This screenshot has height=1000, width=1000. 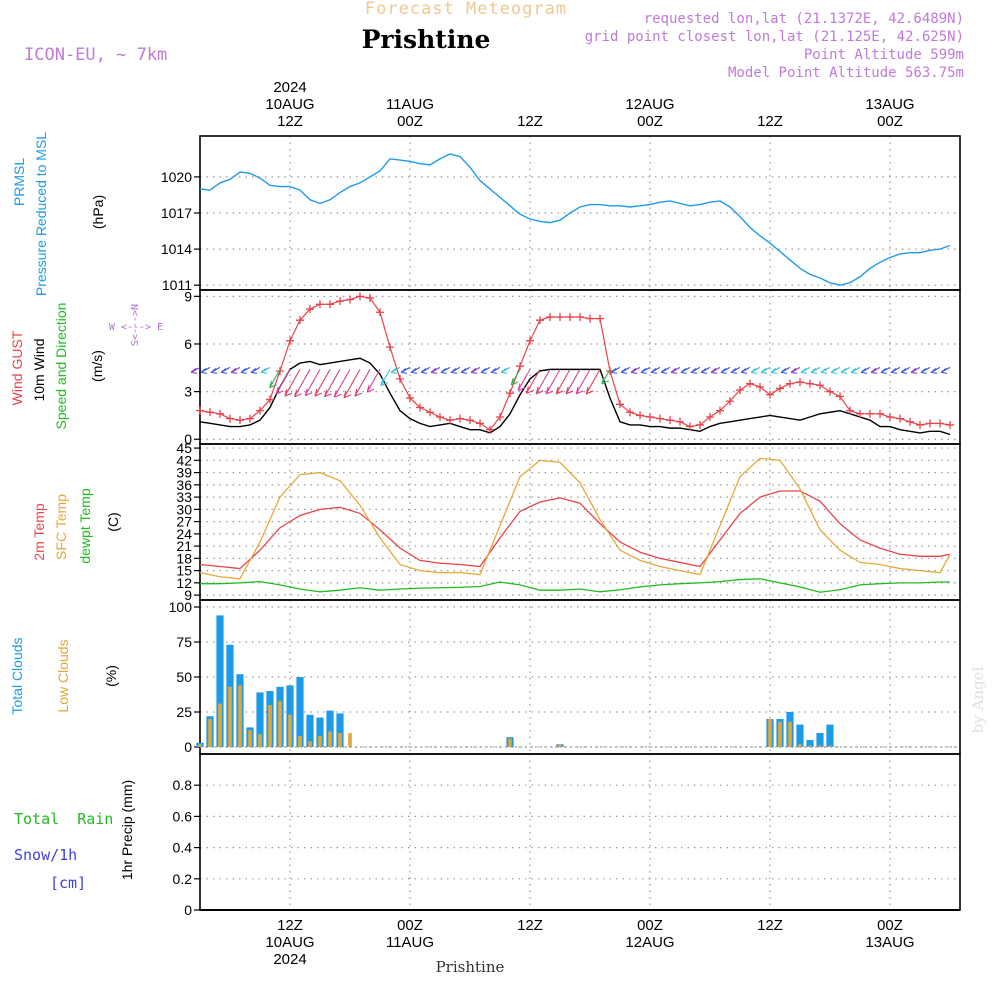 What do you see at coordinates (45, 855) in the screenshot?
I see `snow-label: Snow/1h` at bounding box center [45, 855].